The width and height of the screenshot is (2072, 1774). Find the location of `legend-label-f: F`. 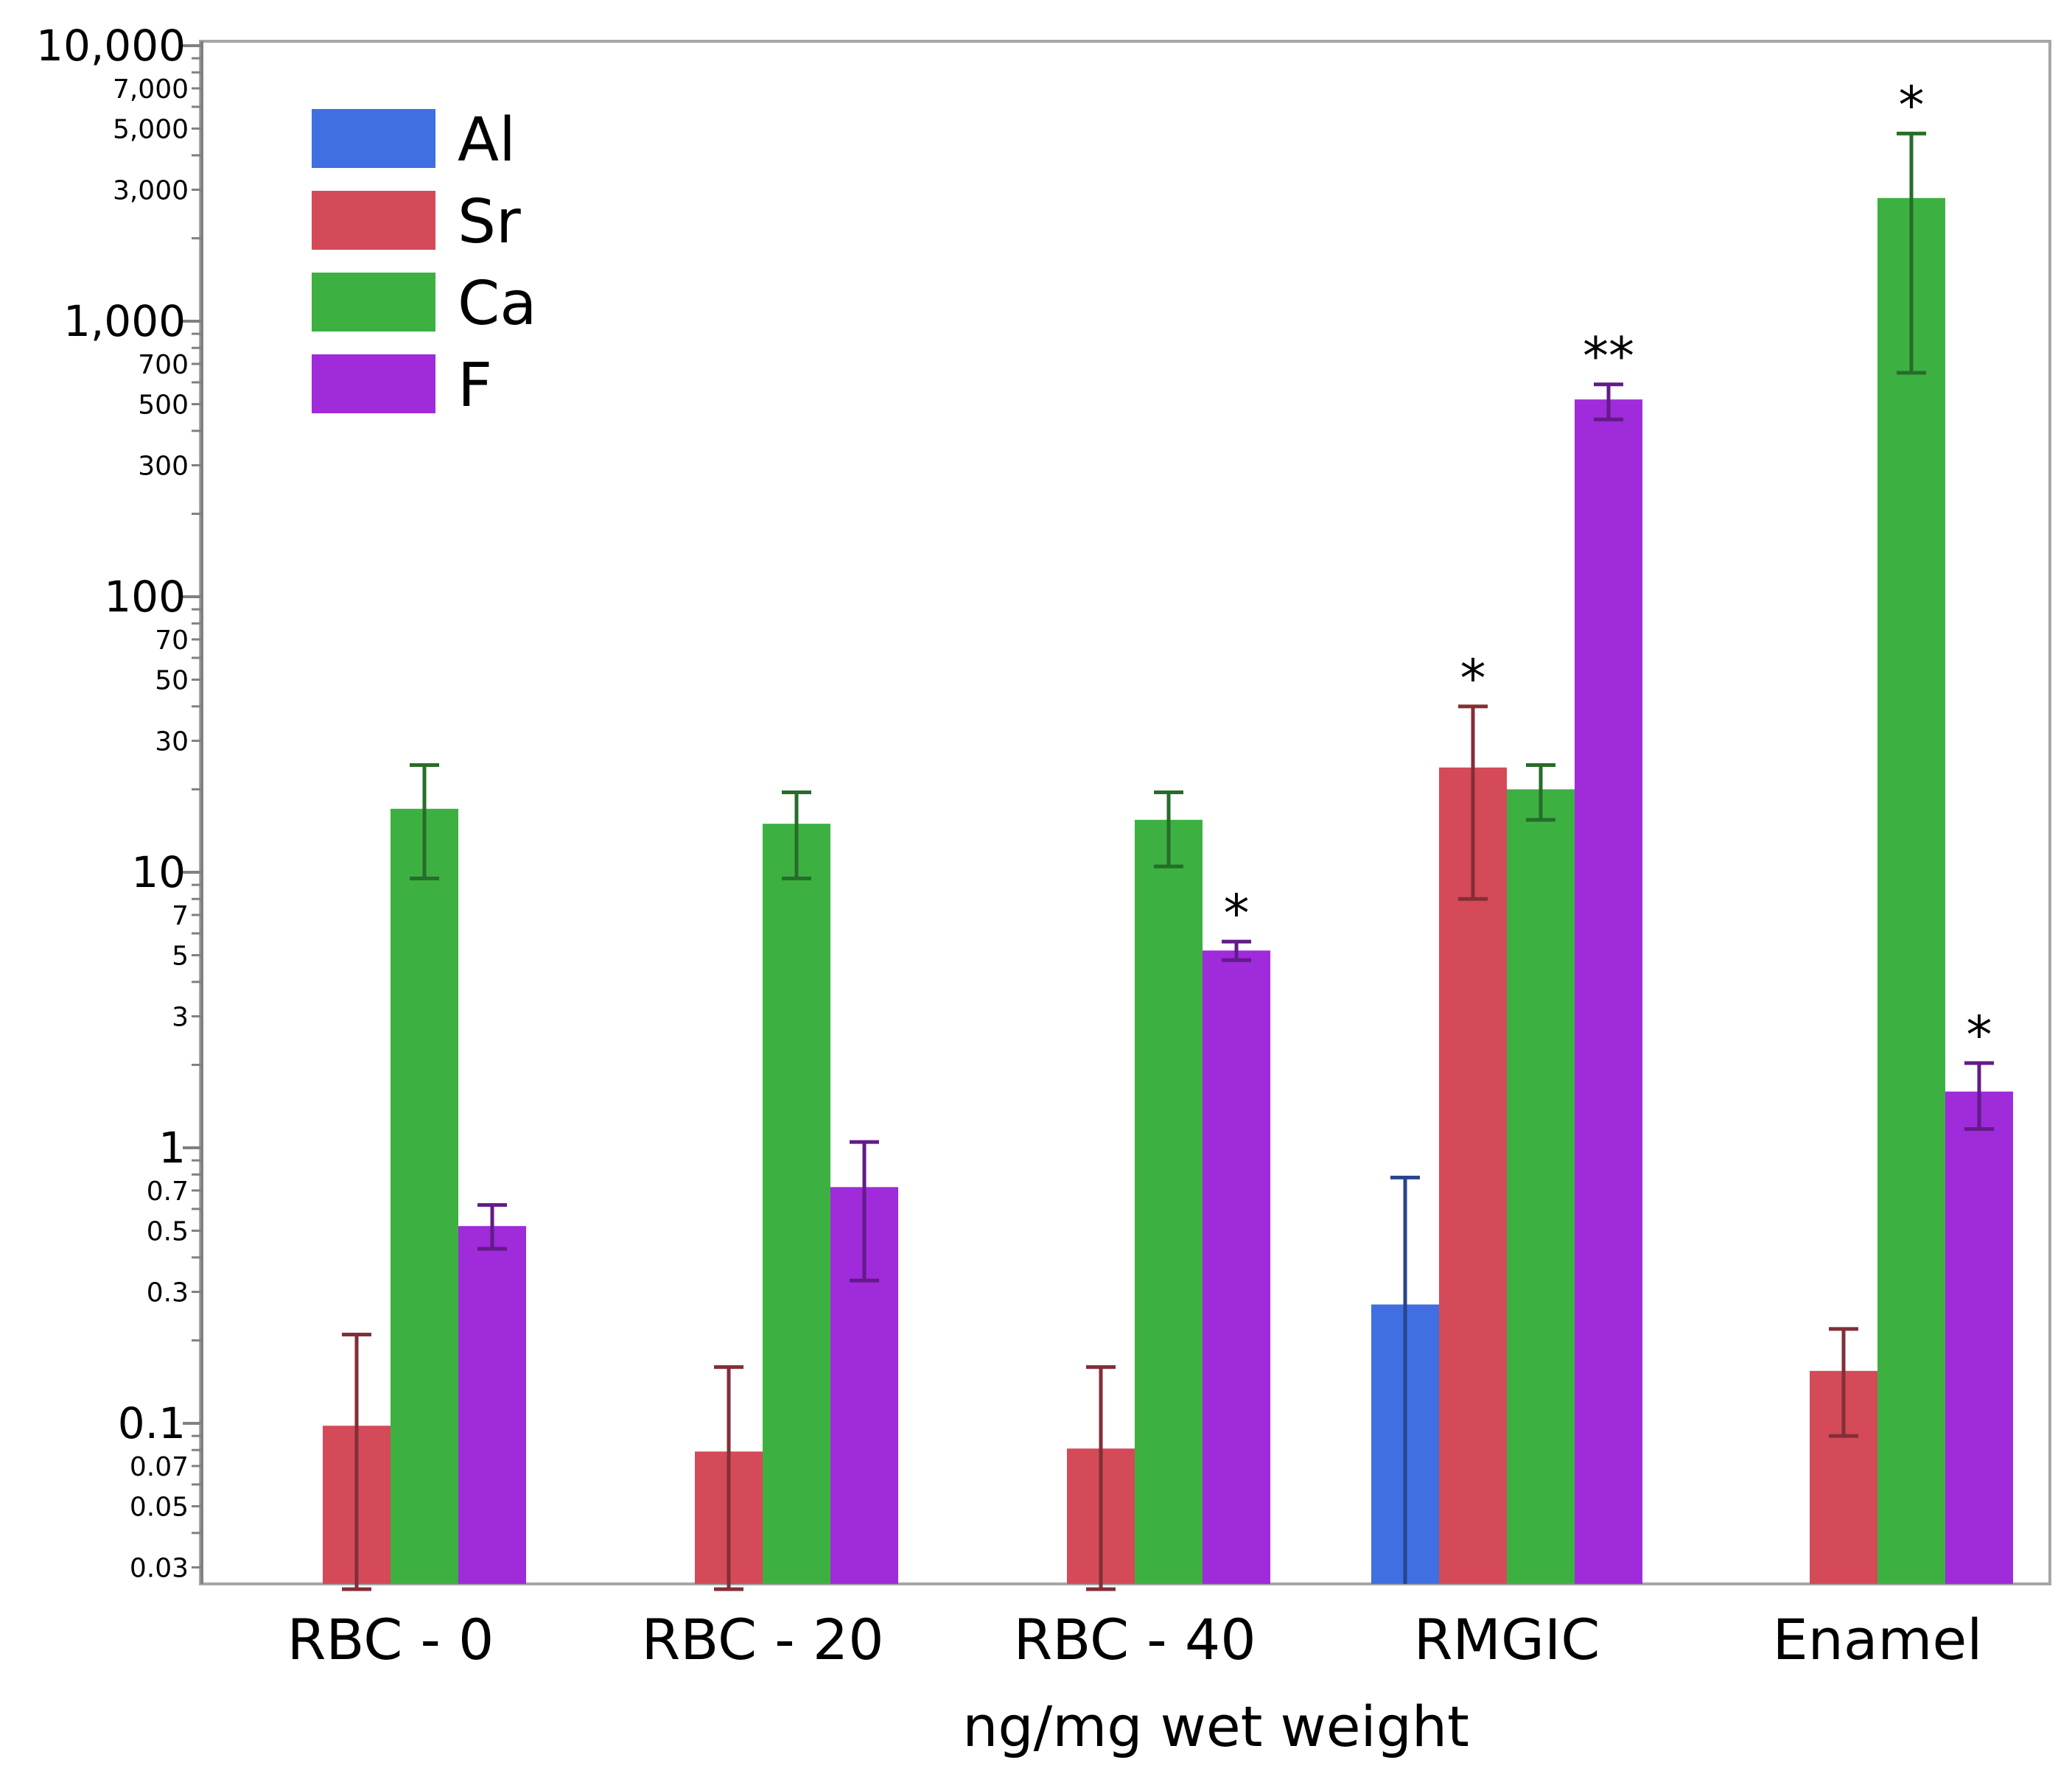

legend-label-f: F is located at coordinates (475, 386).